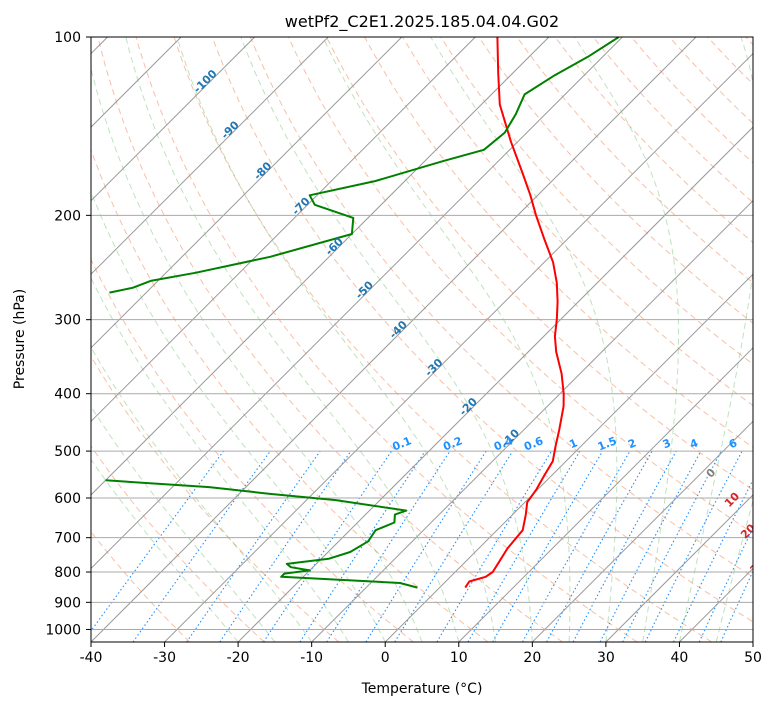 The image size is (775, 708). Describe the element at coordinates (205, 81) in the screenshot. I see `isotherm-label: -100` at that location.